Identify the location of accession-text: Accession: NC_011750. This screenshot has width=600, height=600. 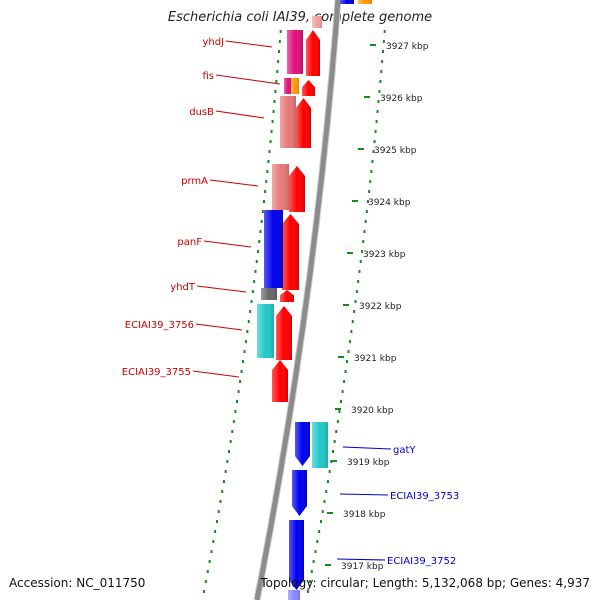
(77, 583).